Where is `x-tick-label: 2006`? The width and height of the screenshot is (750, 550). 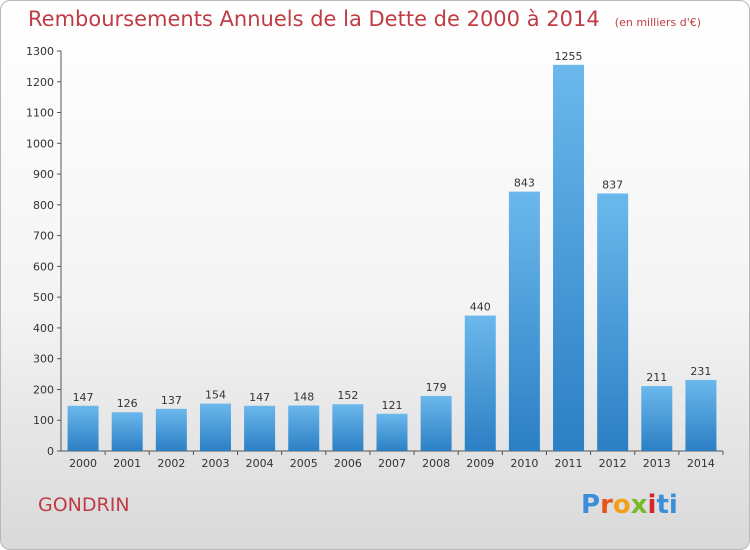
x-tick-label: 2006 is located at coordinates (348, 463).